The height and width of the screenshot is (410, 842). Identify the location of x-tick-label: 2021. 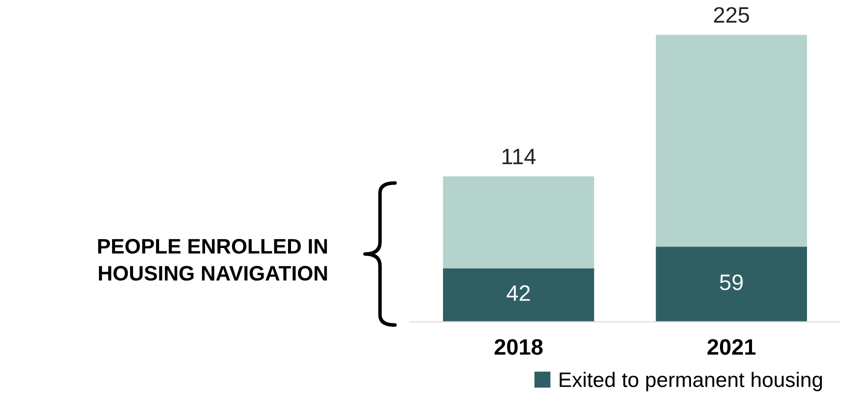
(731, 347).